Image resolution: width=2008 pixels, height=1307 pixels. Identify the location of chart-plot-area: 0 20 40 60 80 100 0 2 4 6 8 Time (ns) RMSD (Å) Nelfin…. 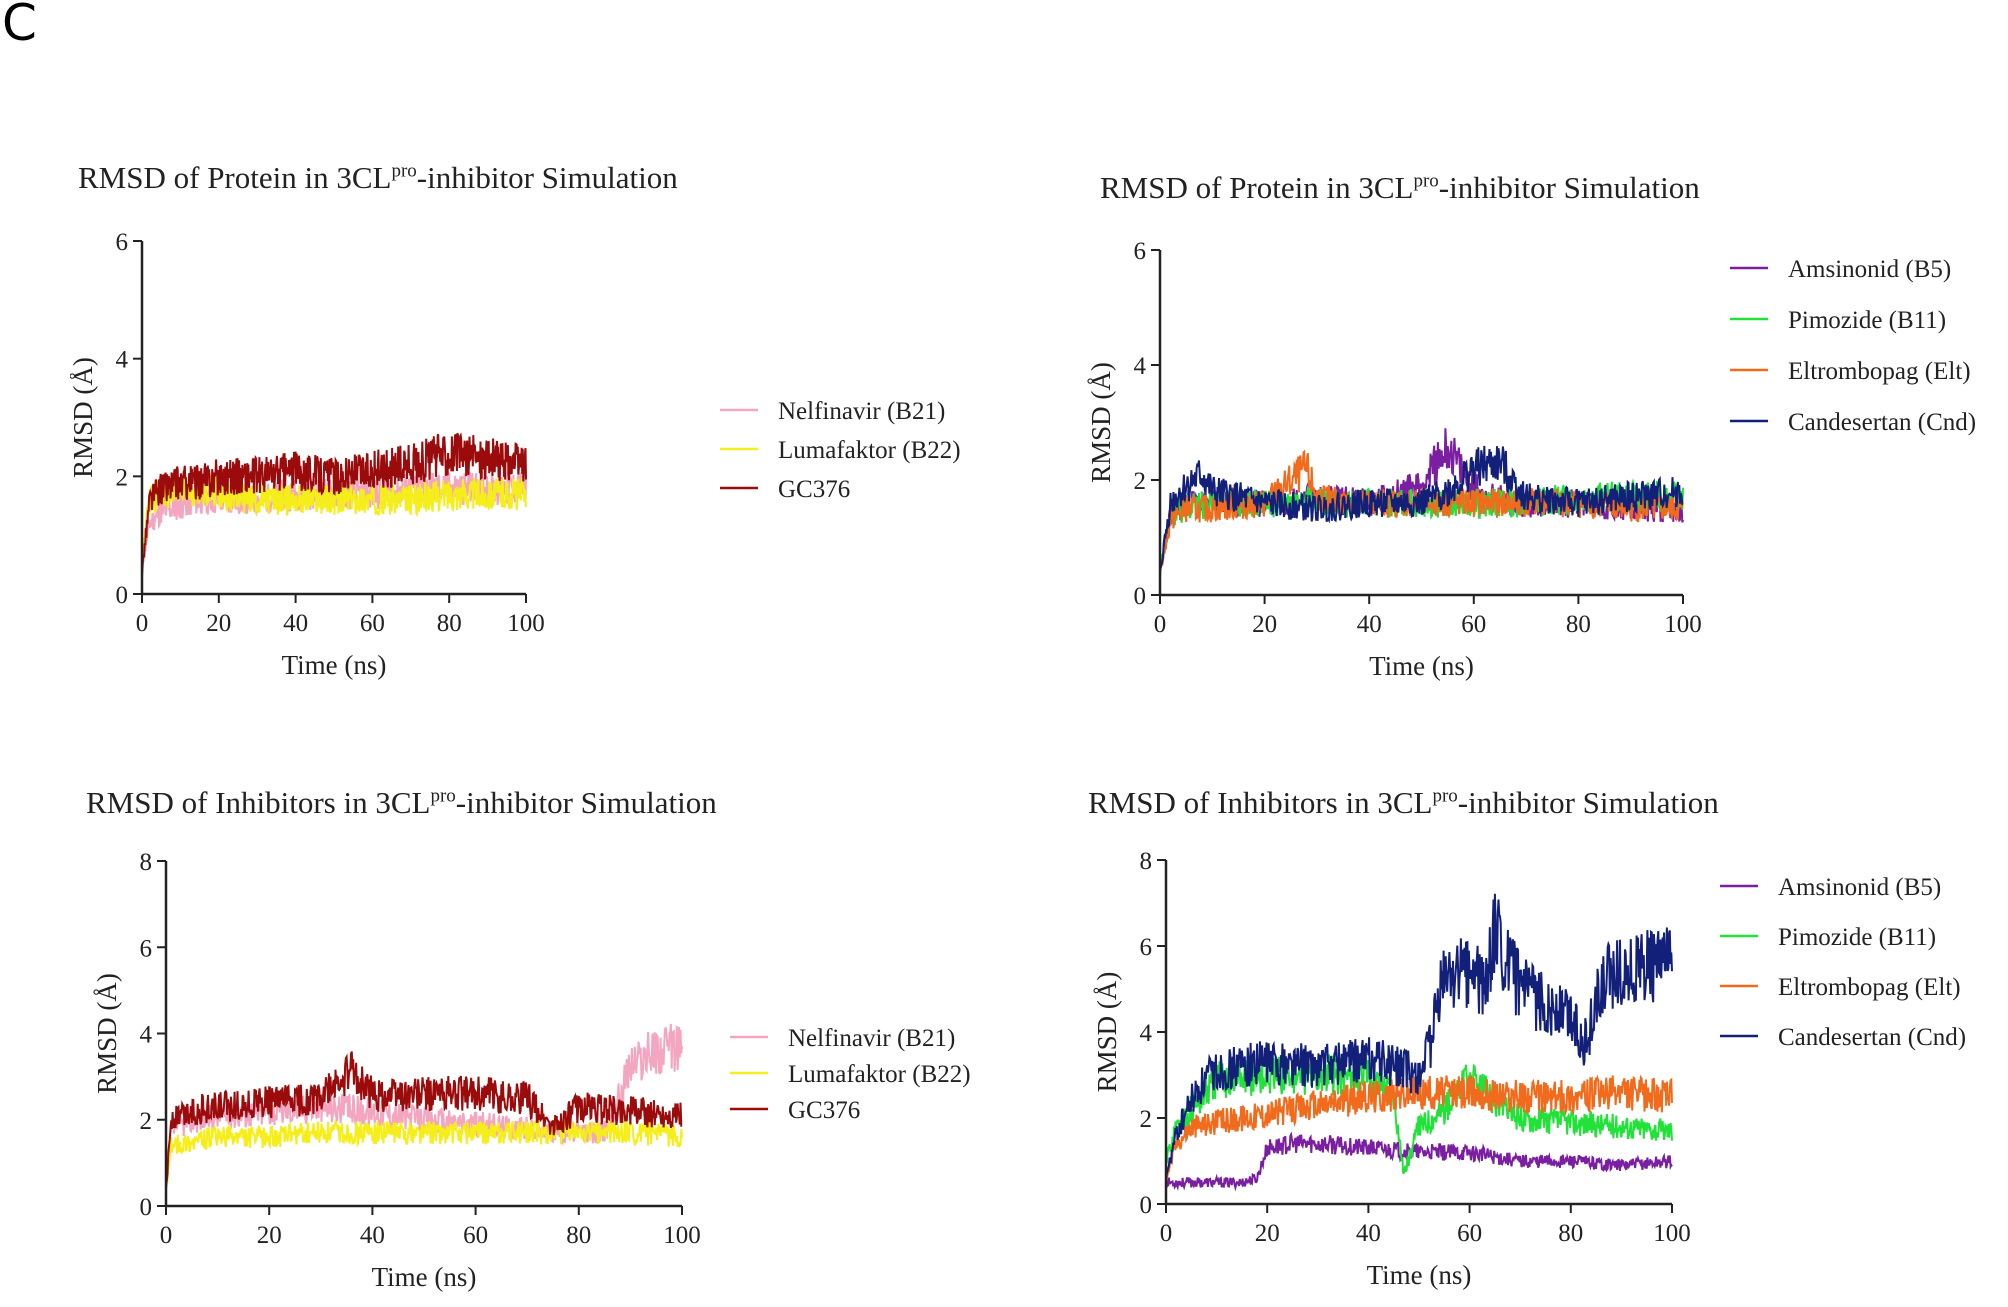
(531, 1070).